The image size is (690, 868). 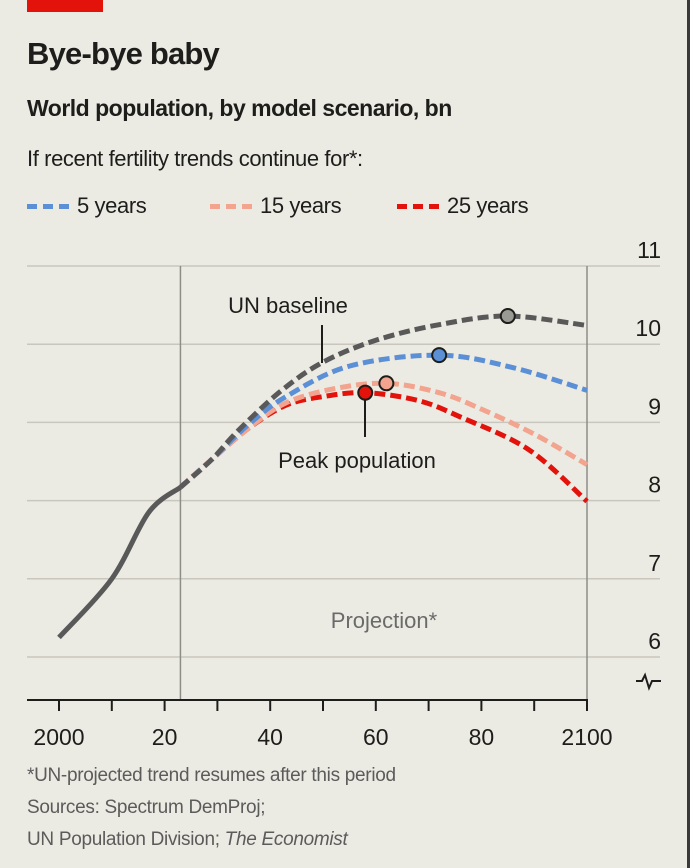 I want to click on peak-marker-un-baseline, so click(x=507, y=316).